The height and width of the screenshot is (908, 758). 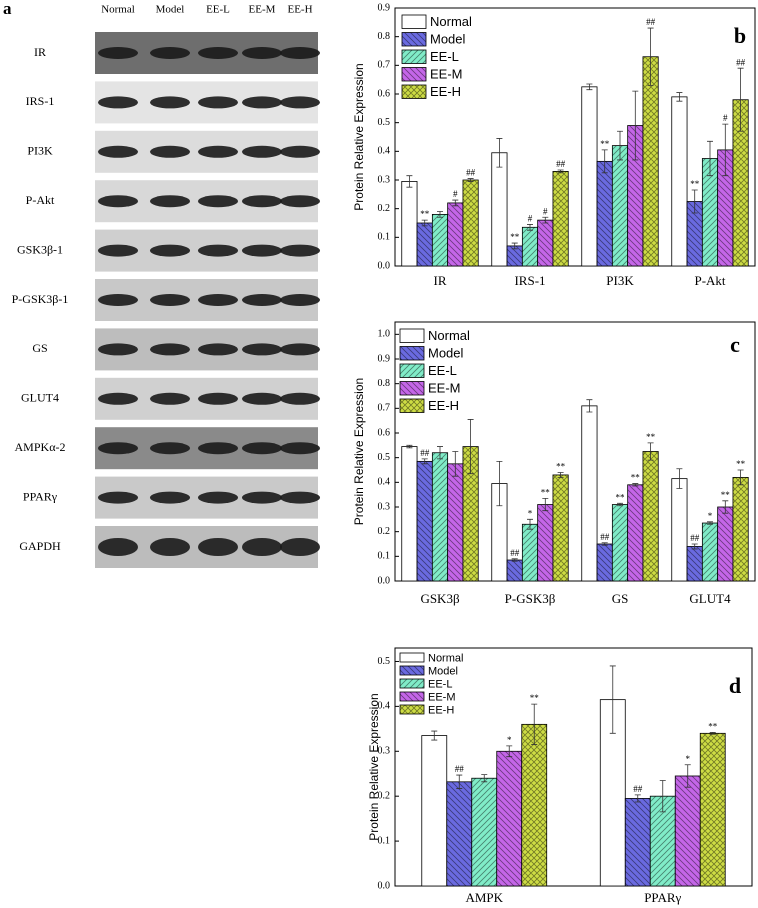 What do you see at coordinates (443, 671) in the screenshot?
I see `legend-label: Model` at bounding box center [443, 671].